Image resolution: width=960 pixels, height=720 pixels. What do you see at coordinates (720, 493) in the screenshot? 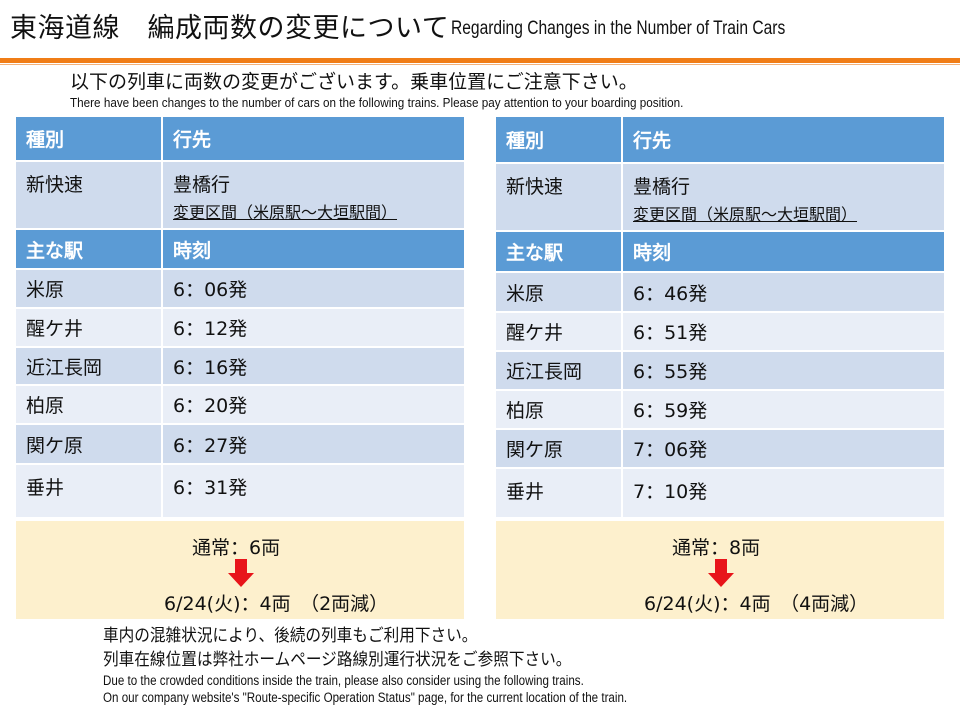
I see `stop-row: 垂井 7：10発` at bounding box center [720, 493].